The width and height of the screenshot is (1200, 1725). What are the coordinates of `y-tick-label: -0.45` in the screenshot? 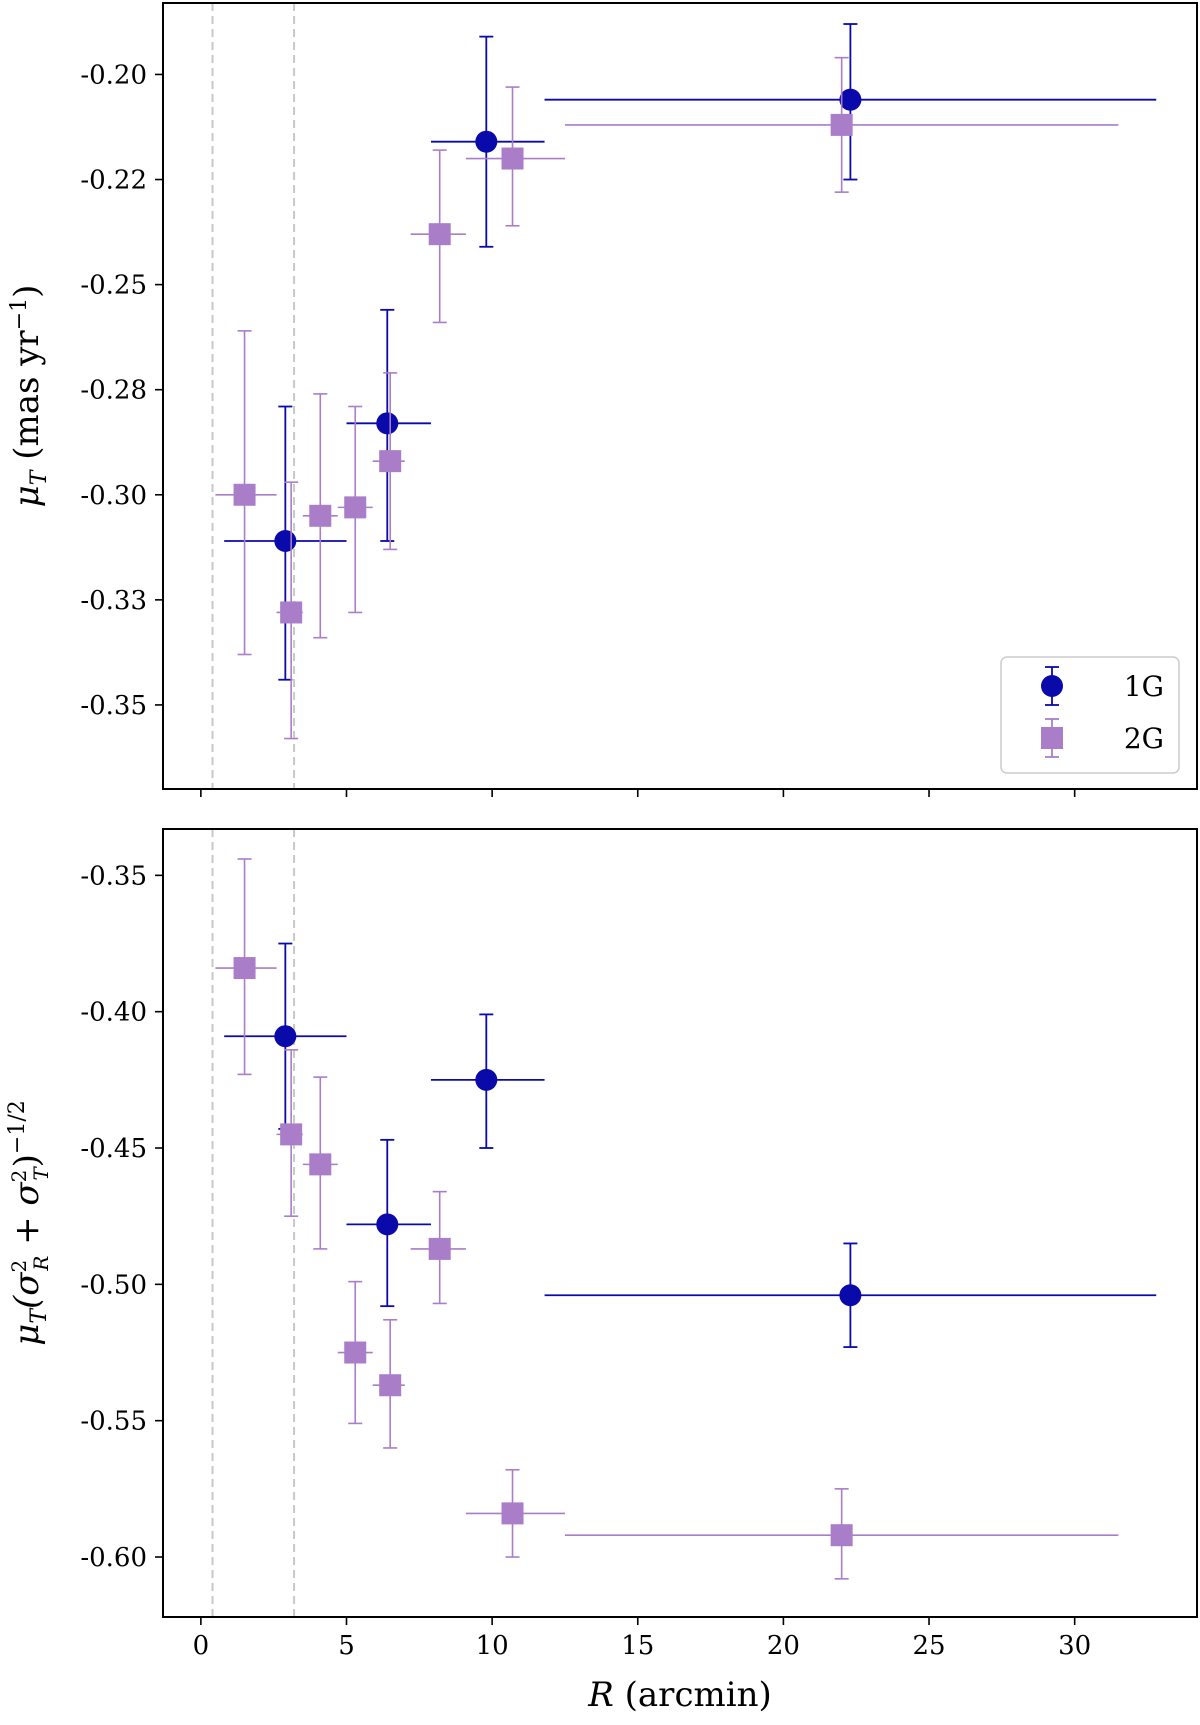 It's located at (113, 1149).